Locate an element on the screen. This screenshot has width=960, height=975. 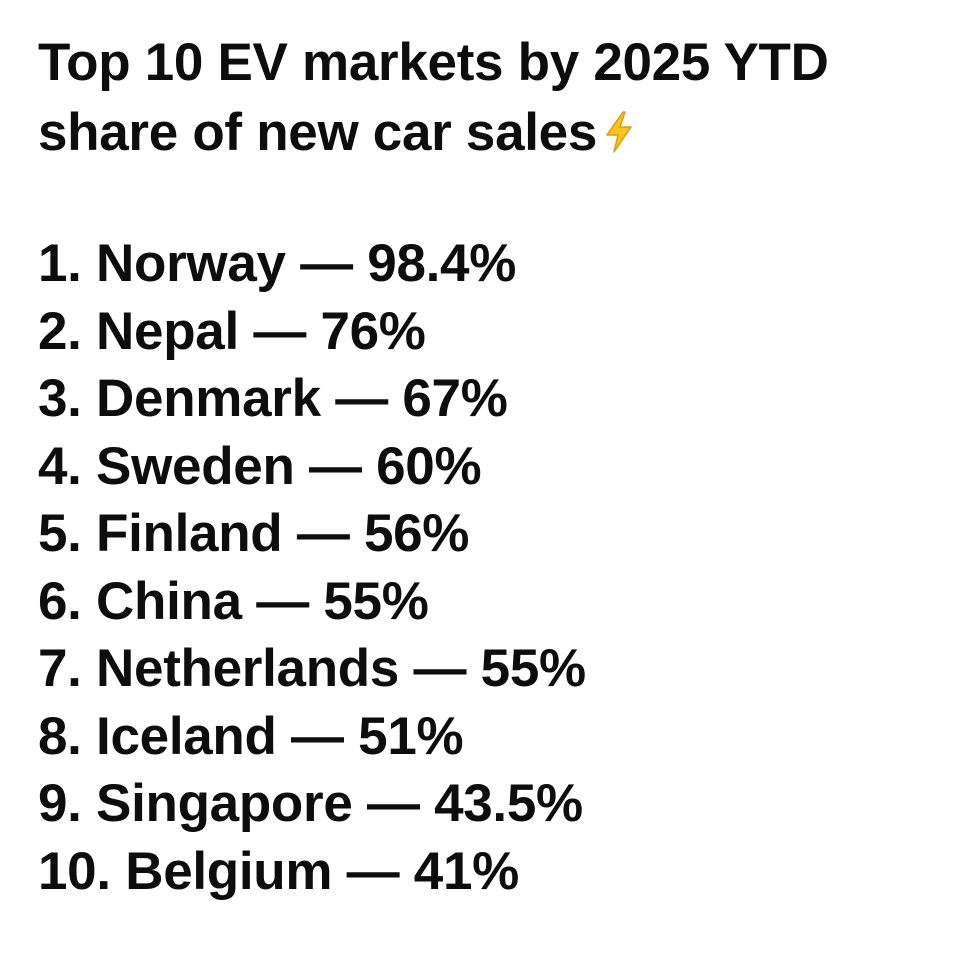
rank-number: 6. is located at coordinates (60, 601).